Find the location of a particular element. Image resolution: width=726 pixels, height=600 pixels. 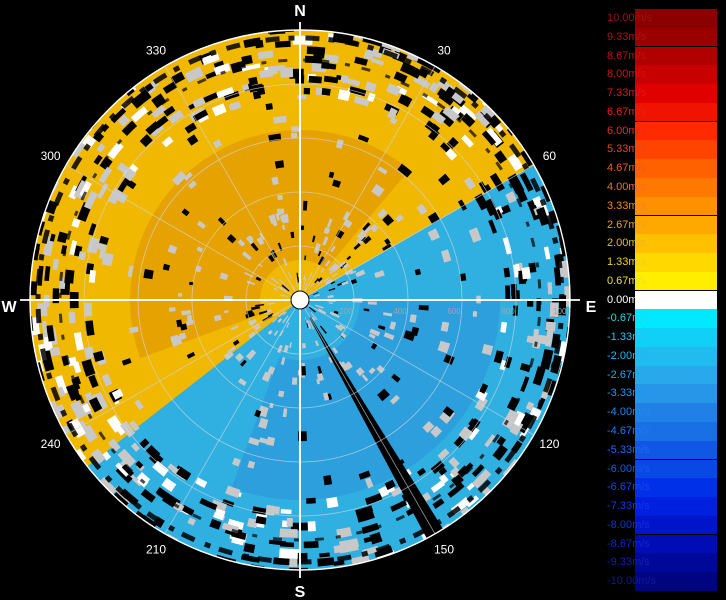

range-label: 800 is located at coordinates (508, 311).